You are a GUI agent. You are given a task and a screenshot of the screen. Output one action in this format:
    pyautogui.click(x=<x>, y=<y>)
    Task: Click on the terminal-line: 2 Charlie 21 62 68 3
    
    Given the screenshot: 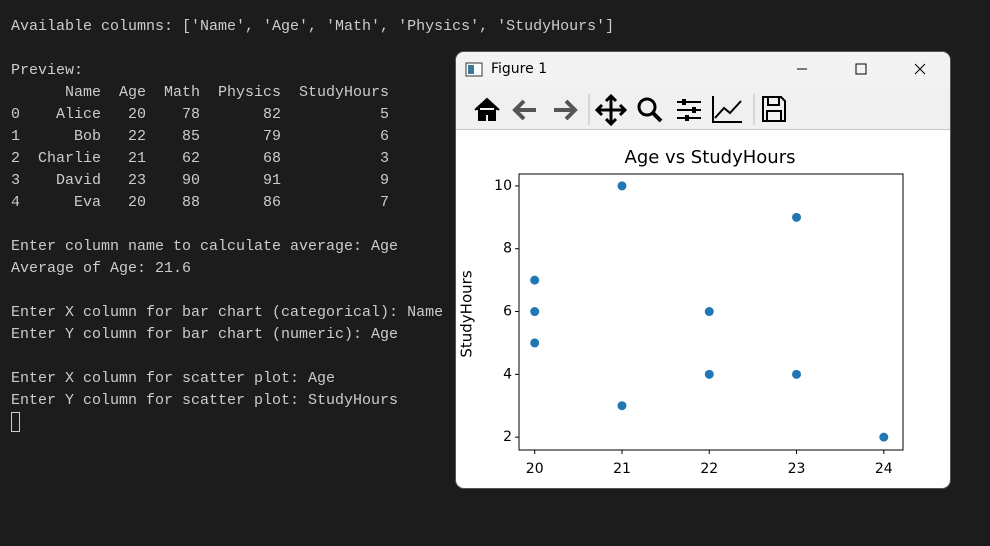 What is the action you would take?
    pyautogui.click(x=200, y=158)
    